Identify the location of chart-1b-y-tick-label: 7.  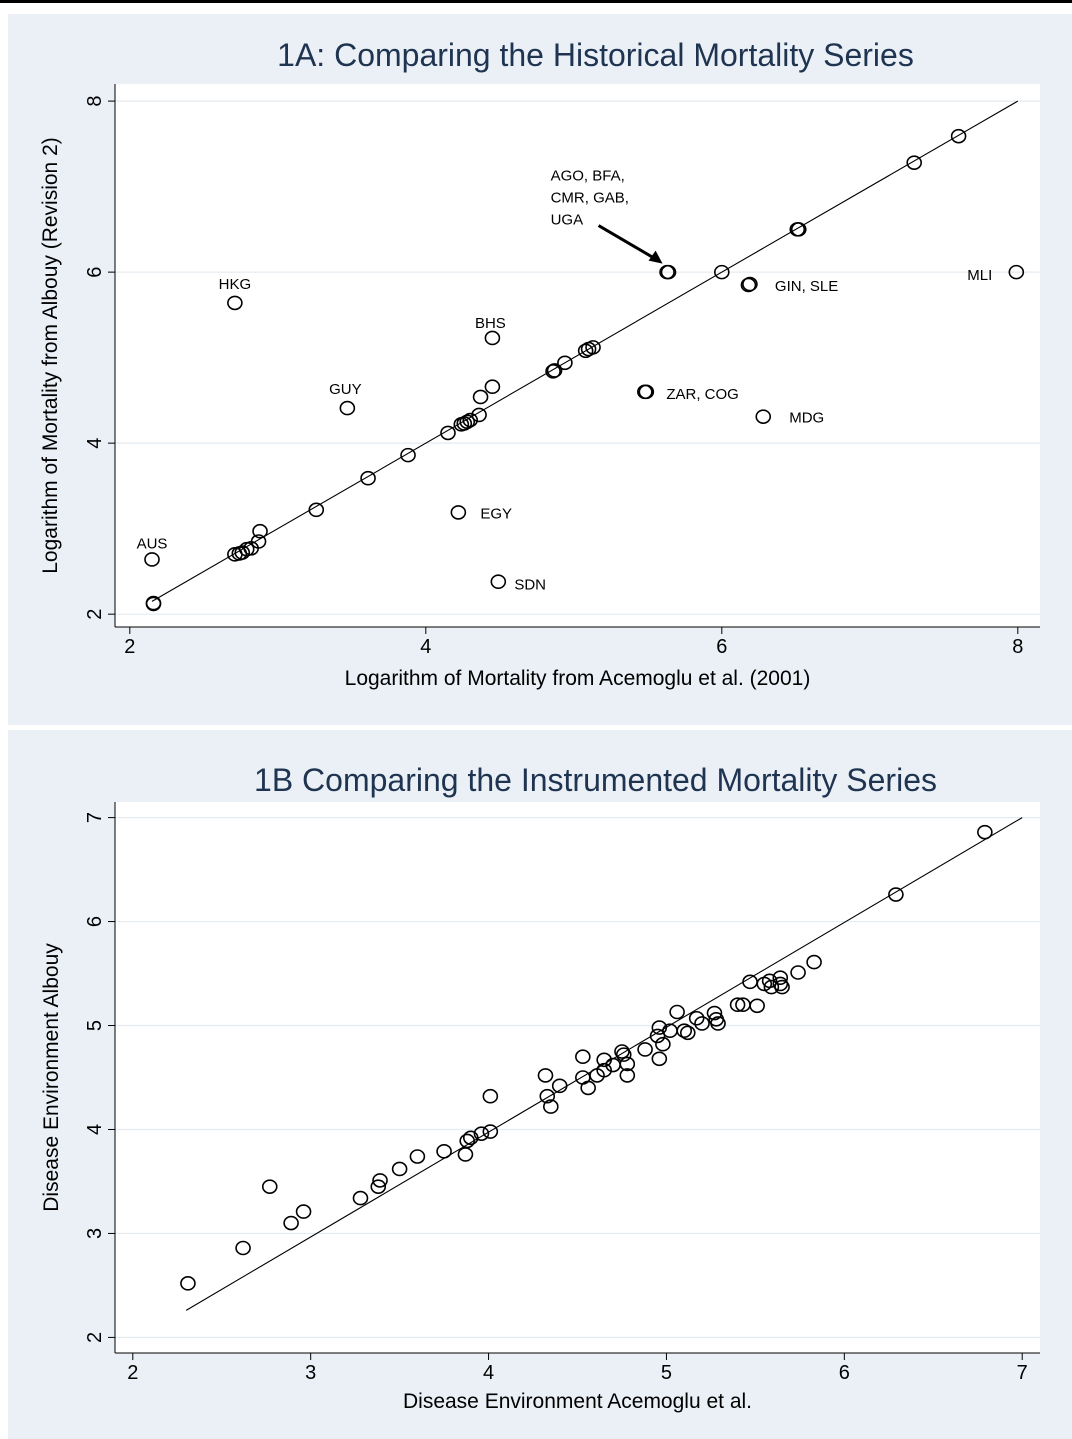
(95, 817).